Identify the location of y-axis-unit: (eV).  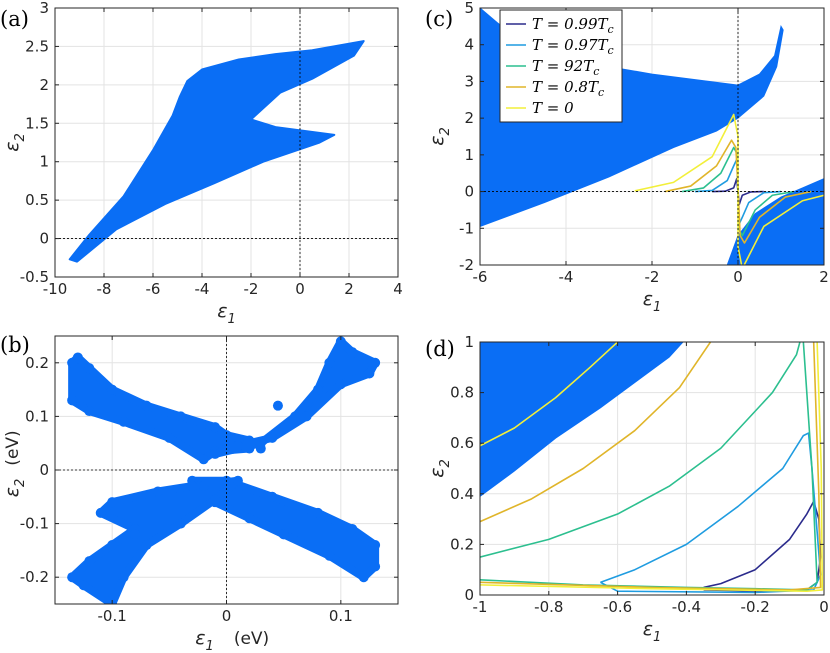
(13, 447).